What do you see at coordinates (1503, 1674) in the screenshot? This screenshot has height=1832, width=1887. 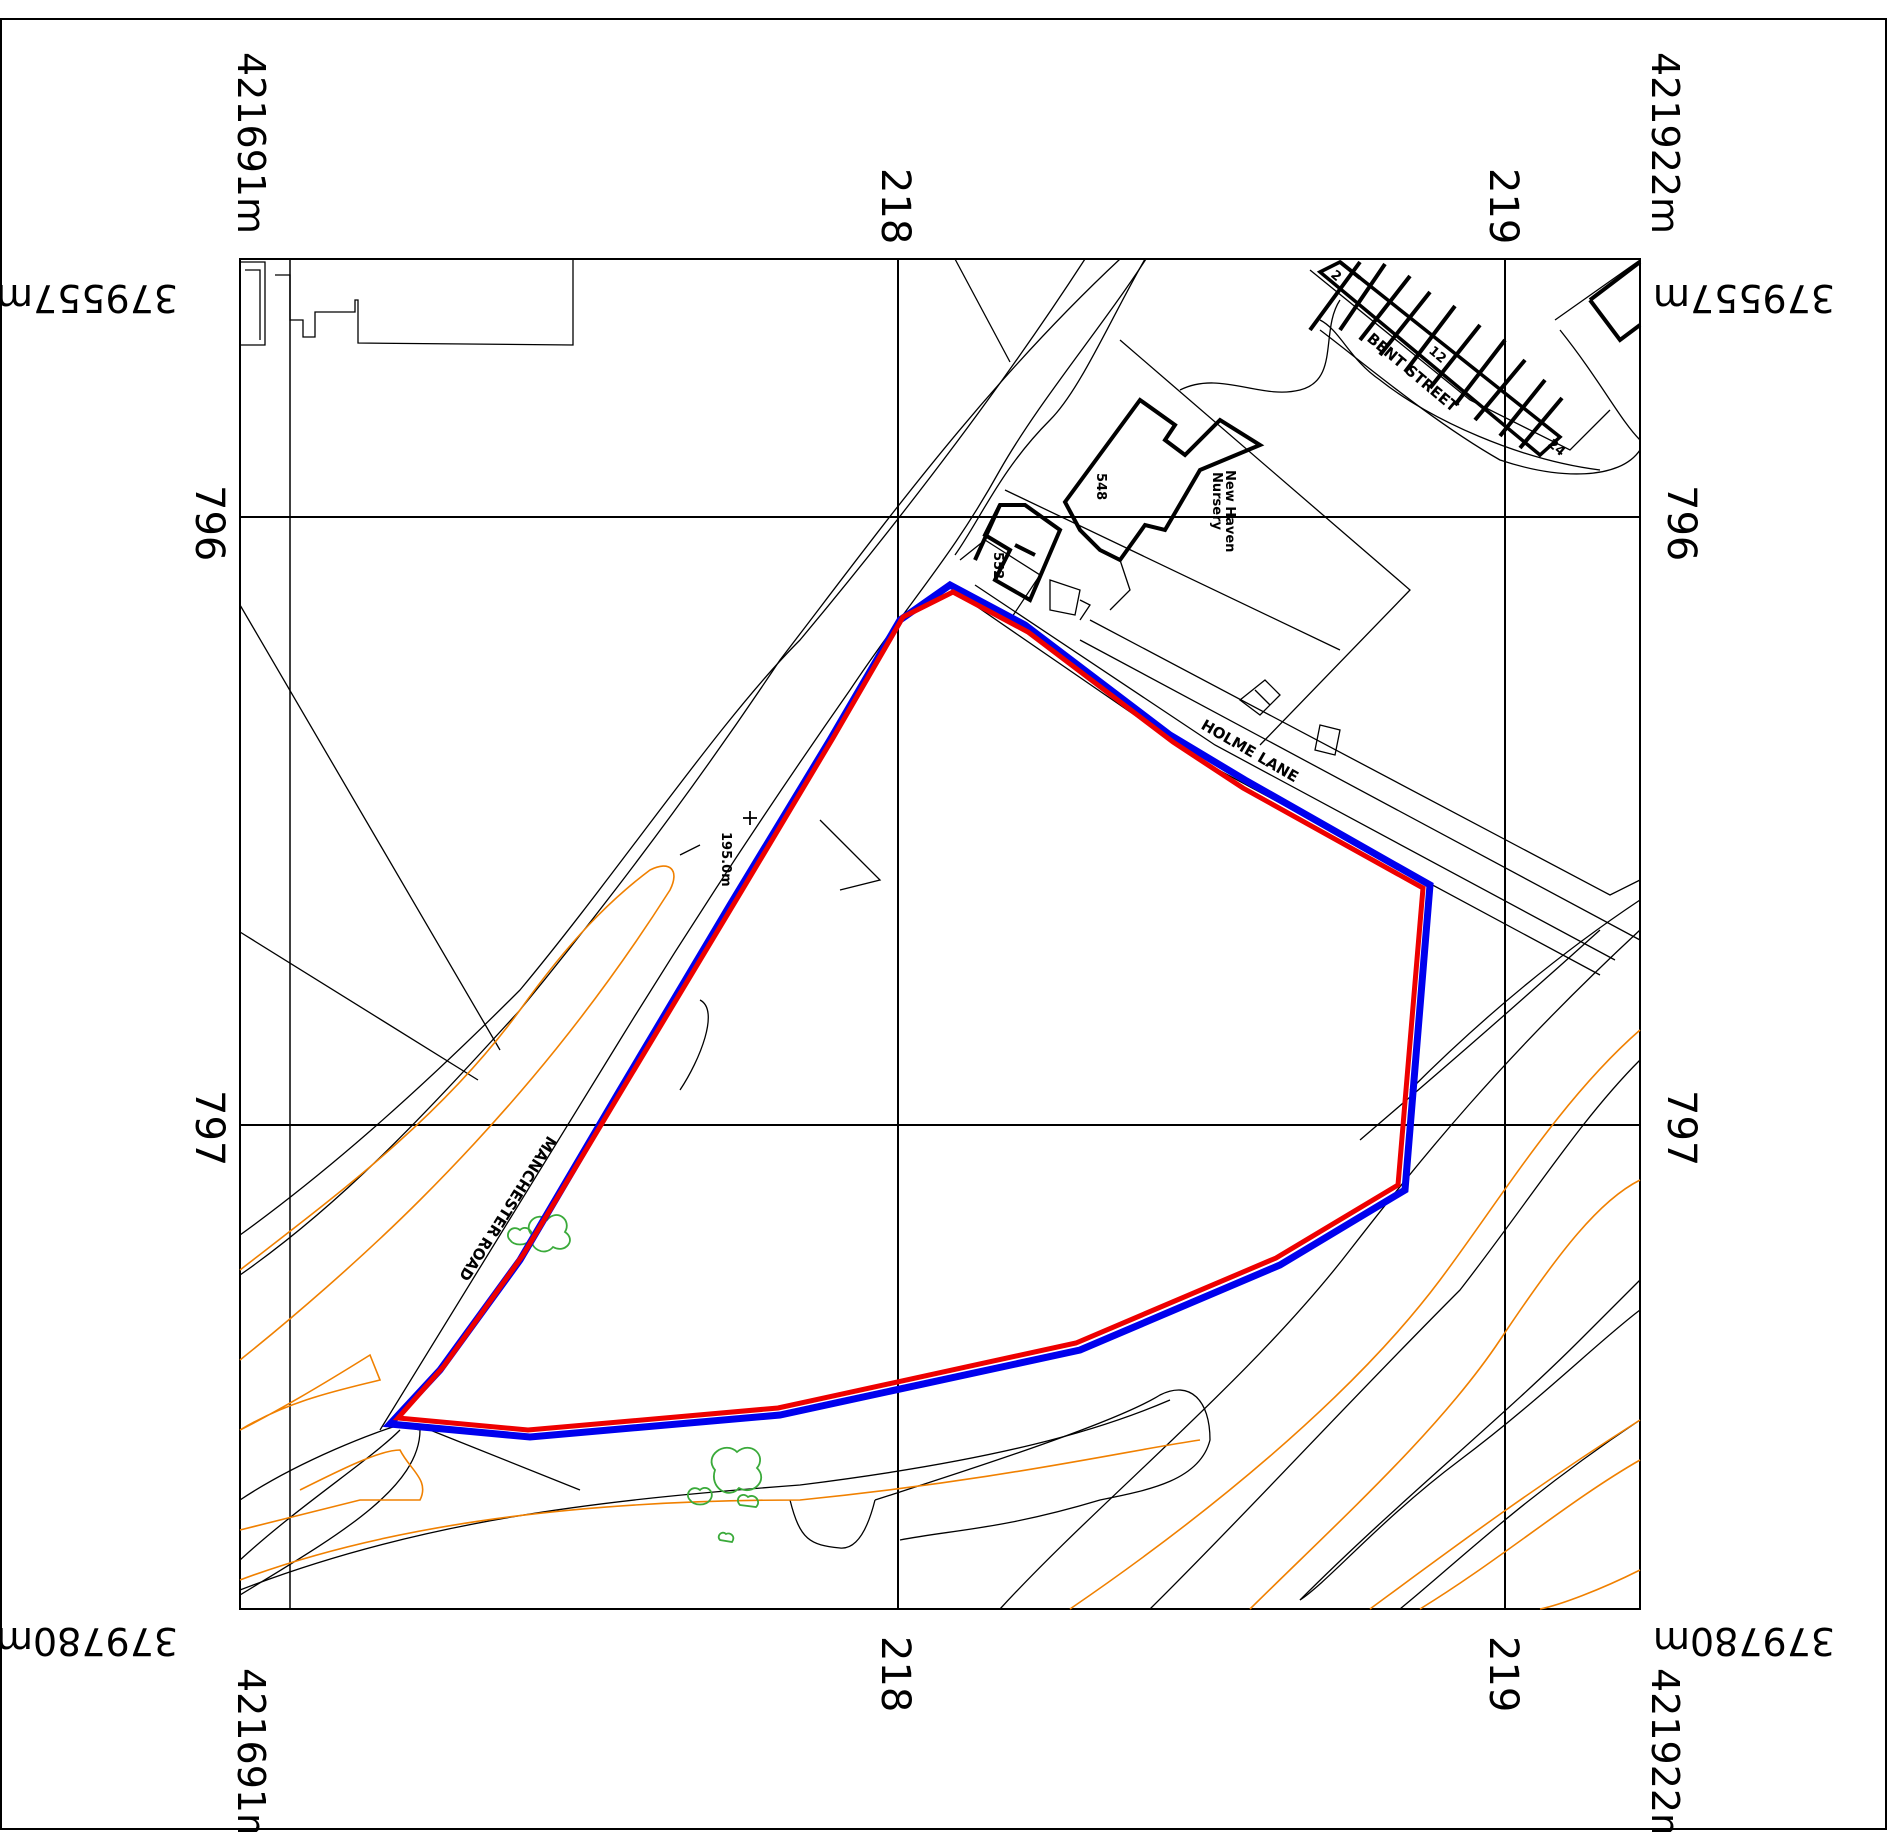 I see `grid-label-bottom-219: 219` at bounding box center [1503, 1674].